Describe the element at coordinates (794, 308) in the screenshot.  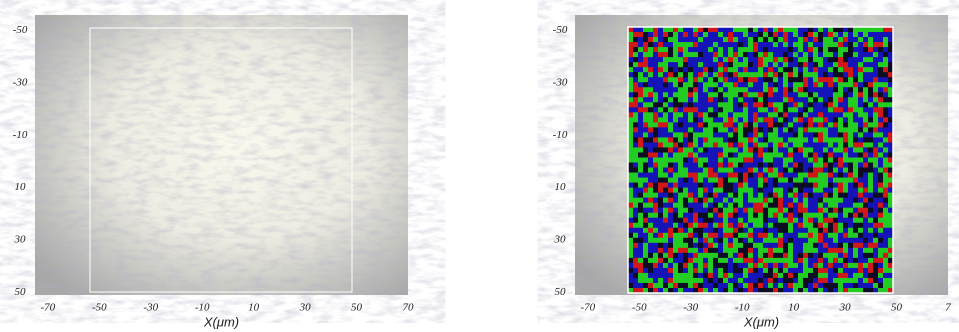
I see `x-tick-label: 10` at that location.